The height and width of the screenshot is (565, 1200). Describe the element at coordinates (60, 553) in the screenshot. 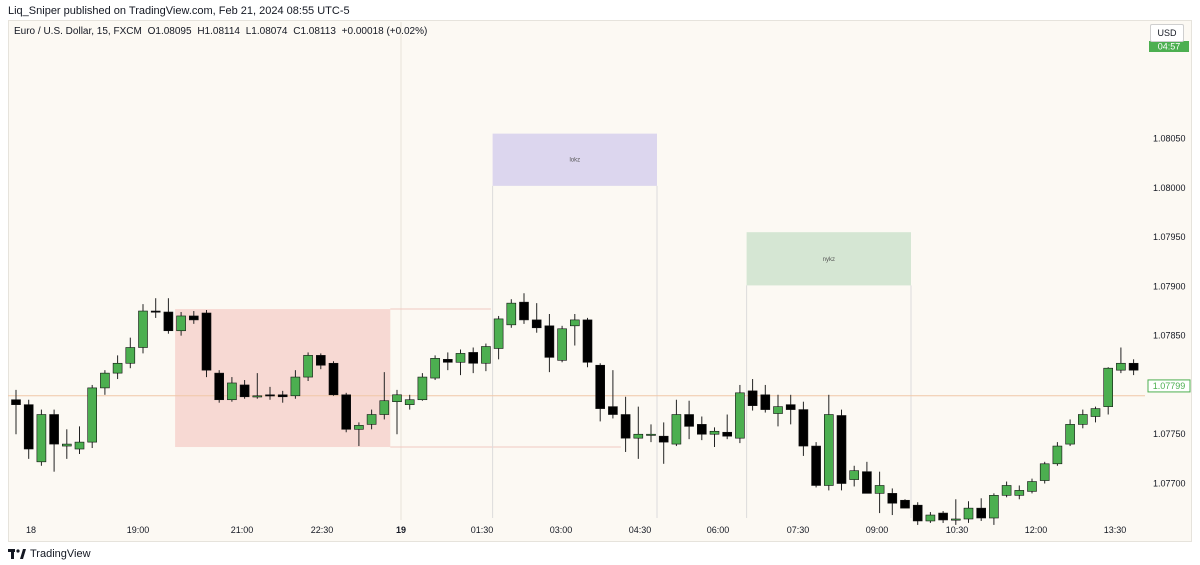

I see `footer-brand: TradingView` at that location.